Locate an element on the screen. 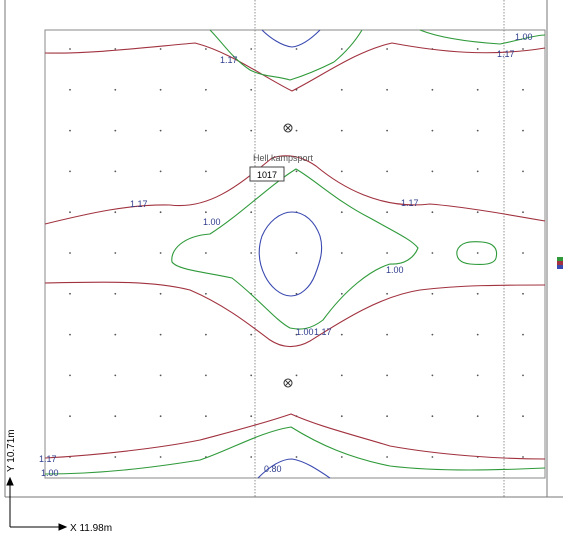 Image resolution: width=563 pixels, height=537 pixels. green-isoline-center is located at coordinates (295, 249).